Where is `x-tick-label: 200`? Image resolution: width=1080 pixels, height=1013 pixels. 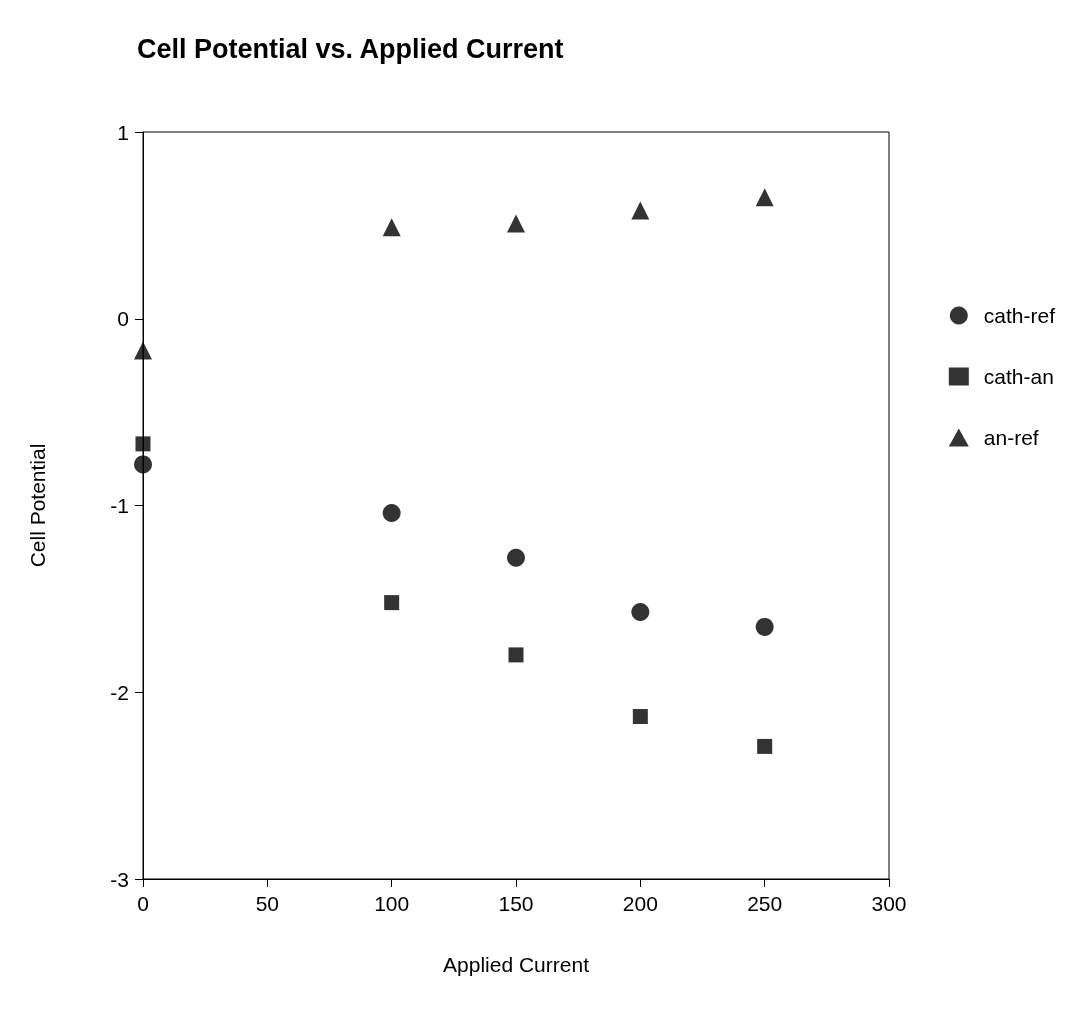
x-tick-label: 200 is located at coordinates (640, 903).